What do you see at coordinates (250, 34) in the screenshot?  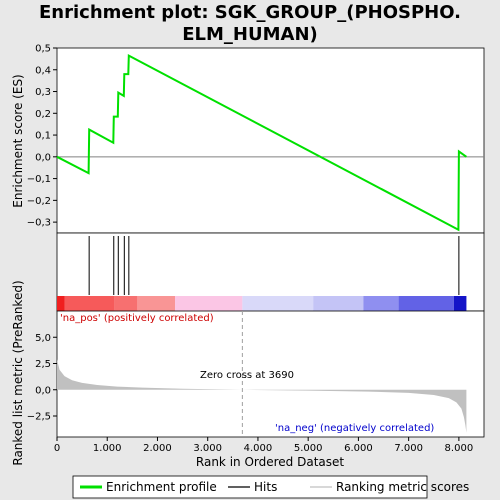 I see `chart-title-line2: ELM_HUMAN)` at bounding box center [250, 34].